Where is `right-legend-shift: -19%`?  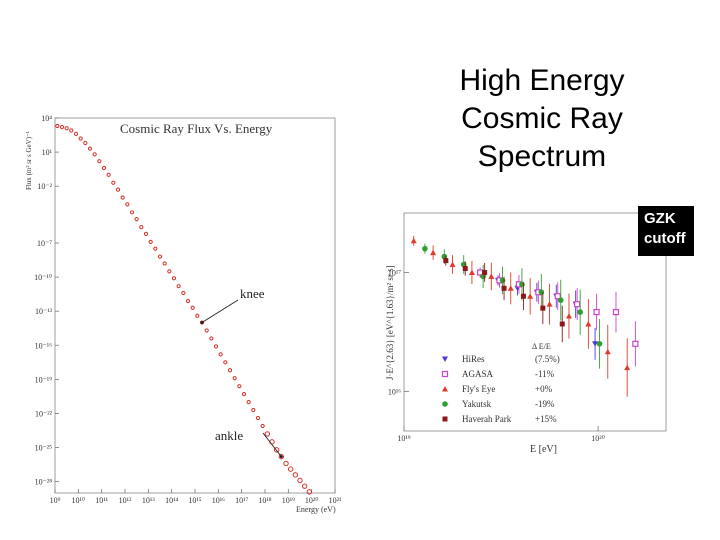 right-legend-shift: -19% is located at coordinates (545, 404).